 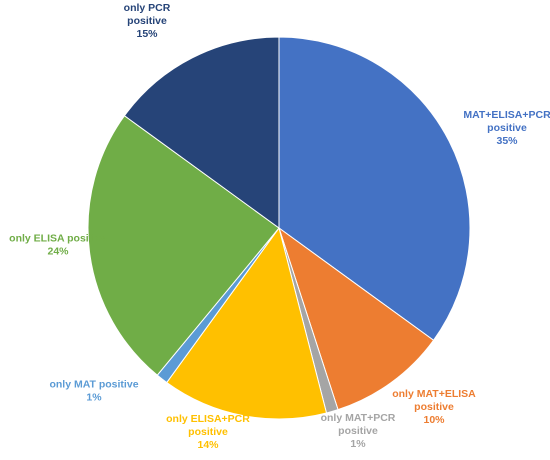 What do you see at coordinates (147, 8) in the screenshot?
I see `slice-label-6-line-0: only PCR` at bounding box center [147, 8].